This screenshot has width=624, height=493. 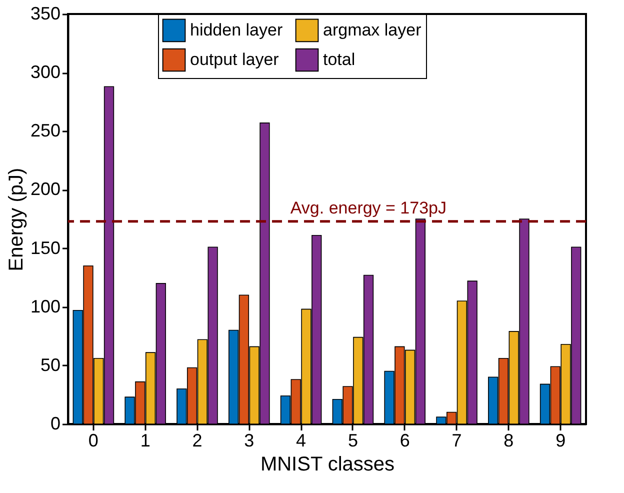 I want to click on x-tick-label: 7, so click(x=457, y=440).